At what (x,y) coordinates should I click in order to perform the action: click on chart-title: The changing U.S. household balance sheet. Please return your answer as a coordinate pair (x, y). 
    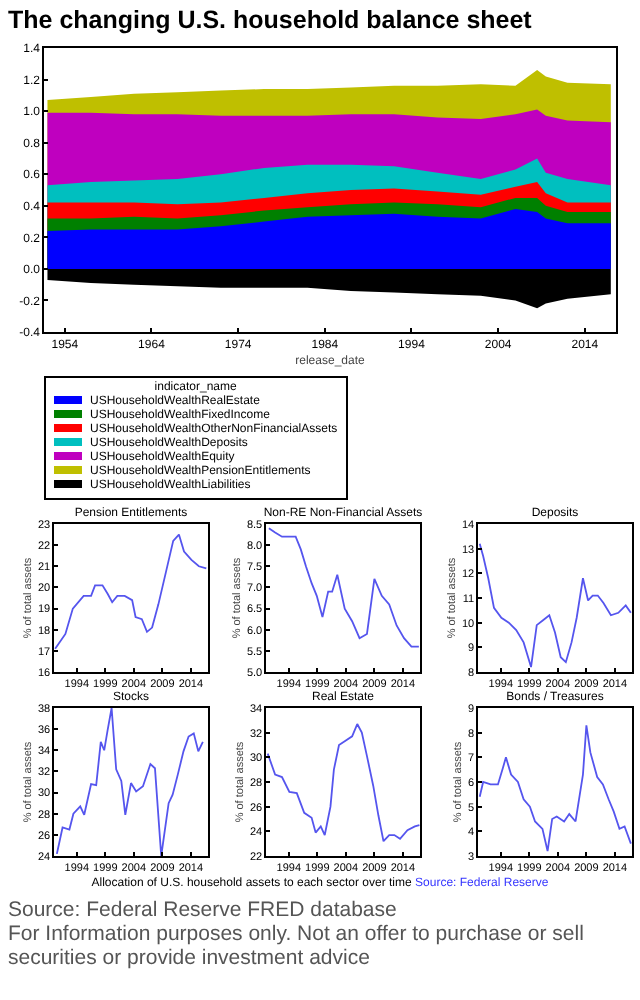
    Looking at the image, I should click on (270, 21).